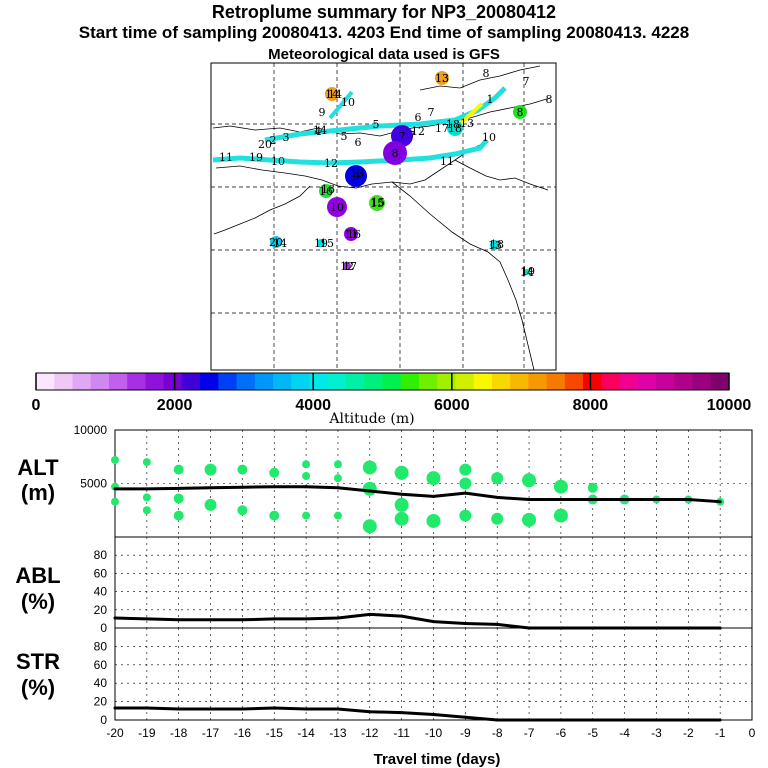 The image size is (768, 768). Describe the element at coordinates (280, 243) in the screenshot. I see `map-day-label: 14` at that location.